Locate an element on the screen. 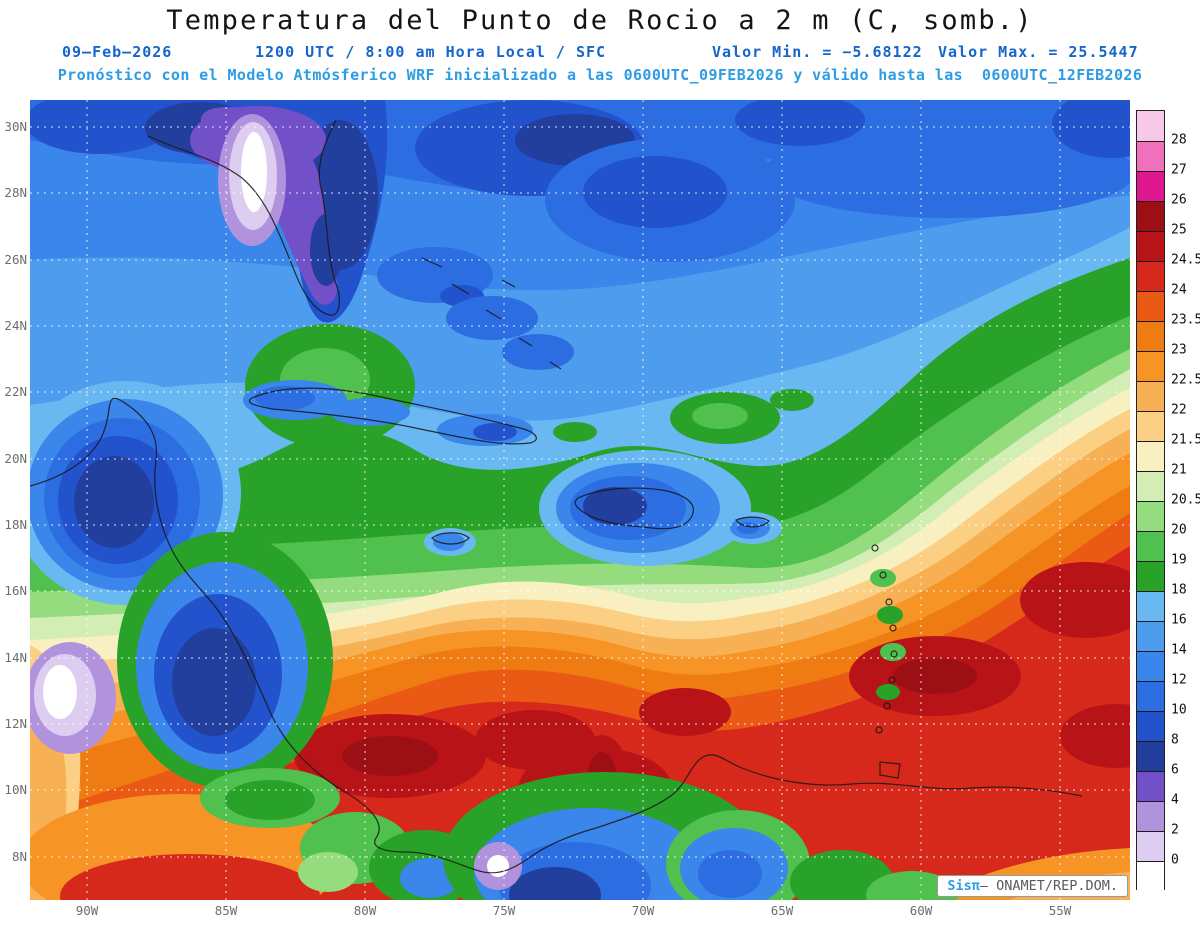  colorbar-tick-label: 8 is located at coordinates (1175, 740).